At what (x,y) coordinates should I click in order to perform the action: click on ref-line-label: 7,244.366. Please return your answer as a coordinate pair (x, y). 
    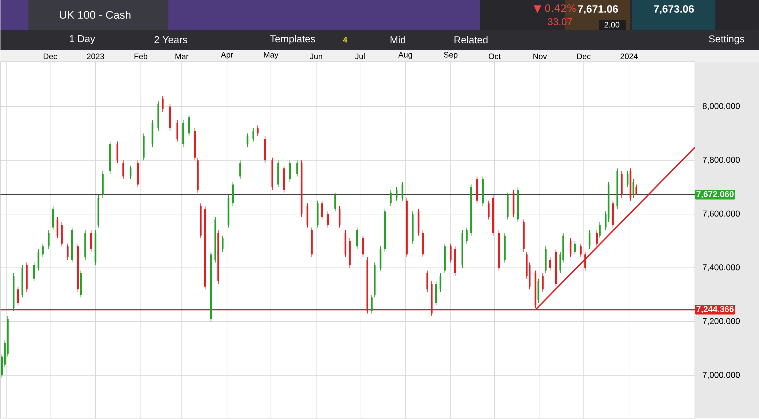
    Looking at the image, I should click on (715, 310).